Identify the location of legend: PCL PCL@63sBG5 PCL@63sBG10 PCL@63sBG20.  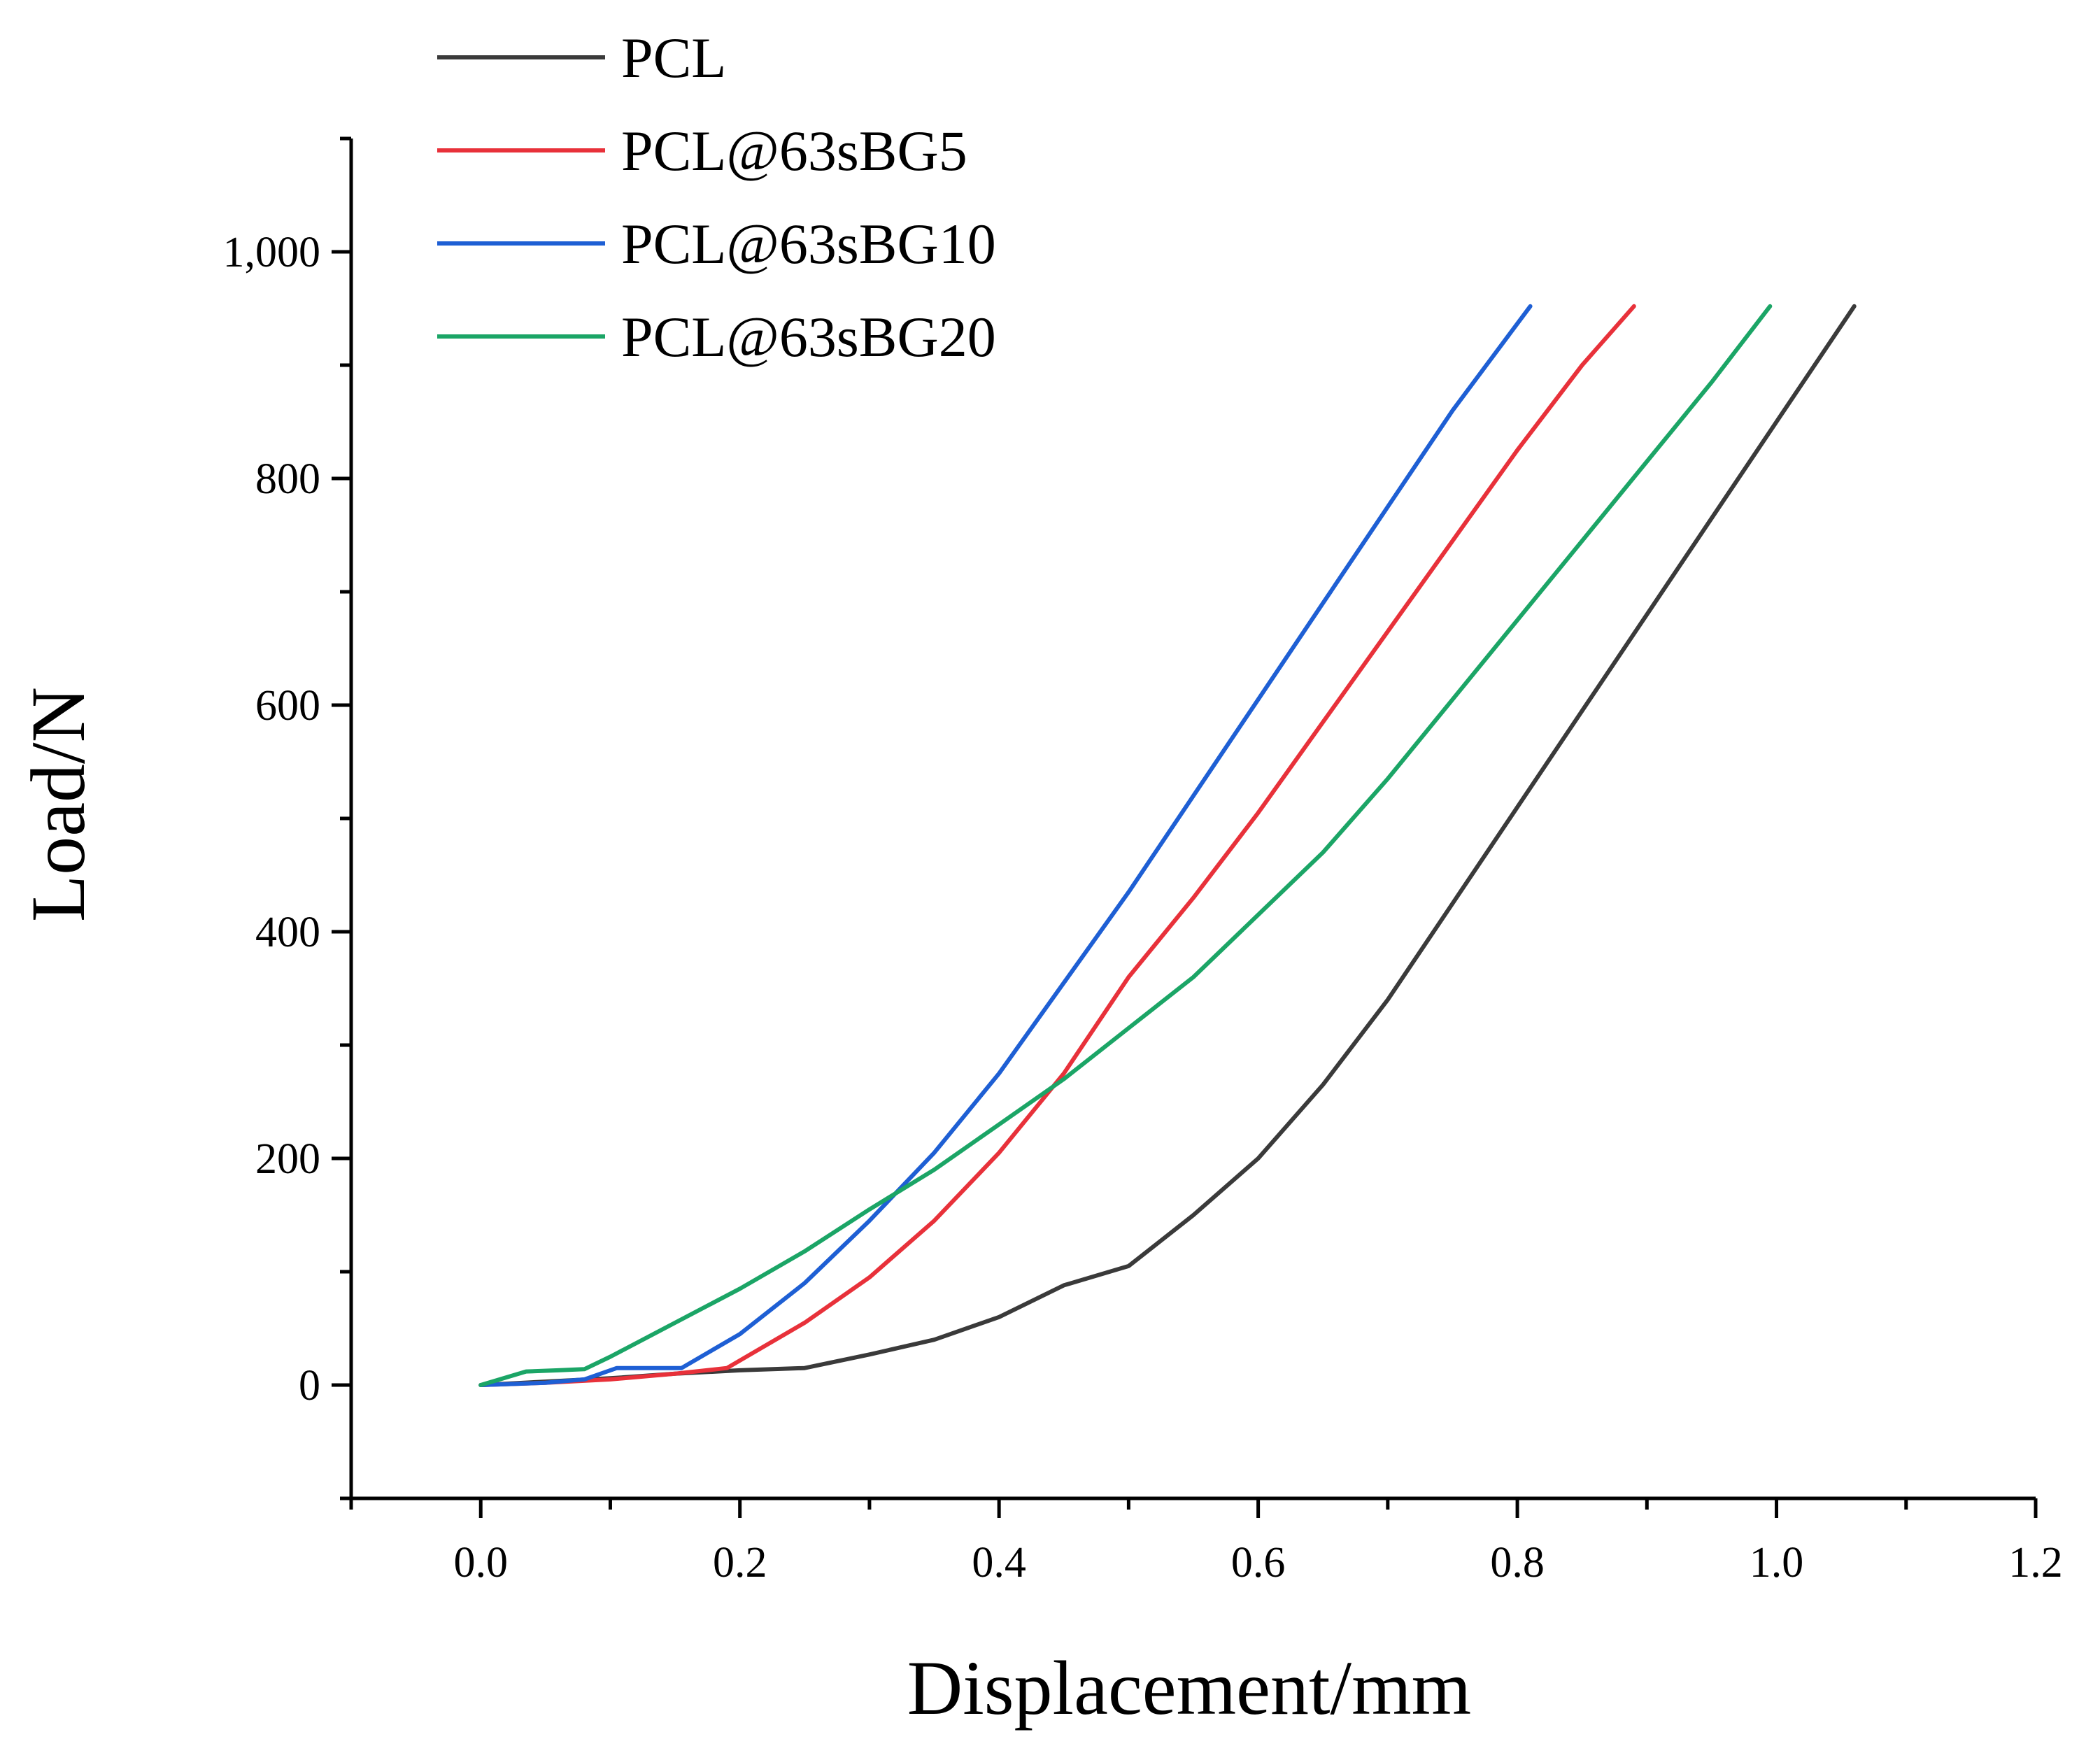
(716, 197).